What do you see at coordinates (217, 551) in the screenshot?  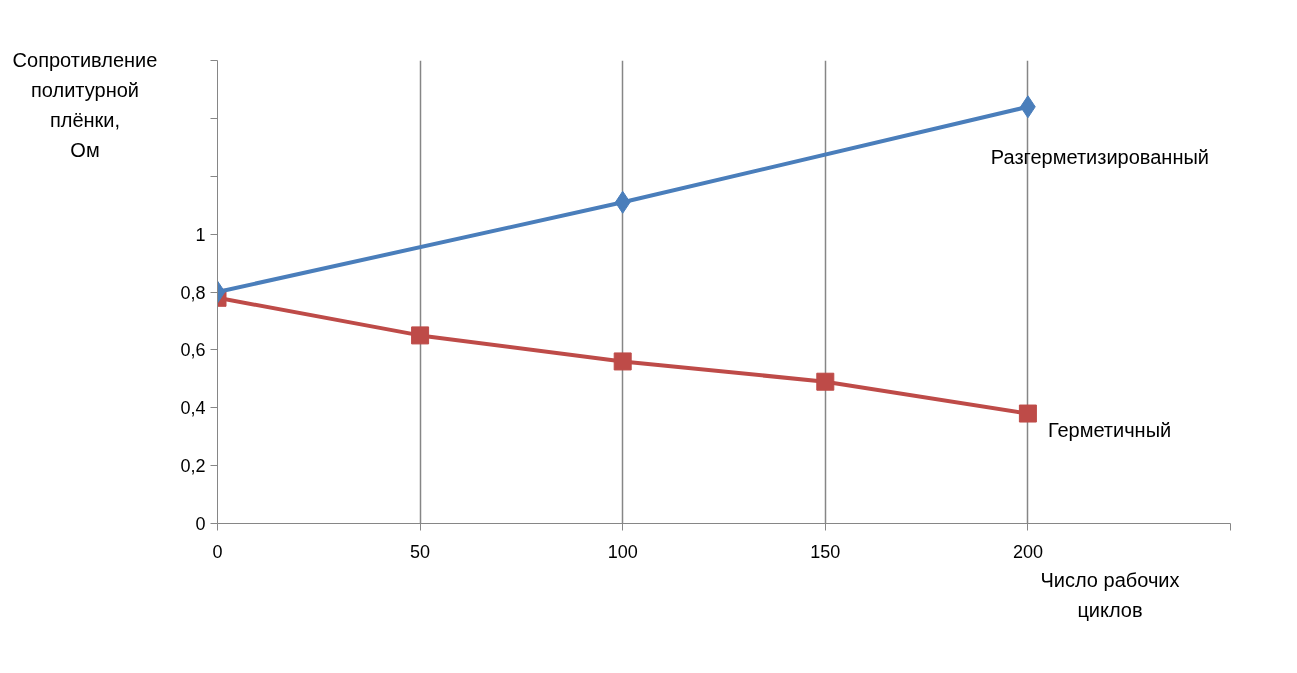 I see `x-tick-label: 0` at bounding box center [217, 551].